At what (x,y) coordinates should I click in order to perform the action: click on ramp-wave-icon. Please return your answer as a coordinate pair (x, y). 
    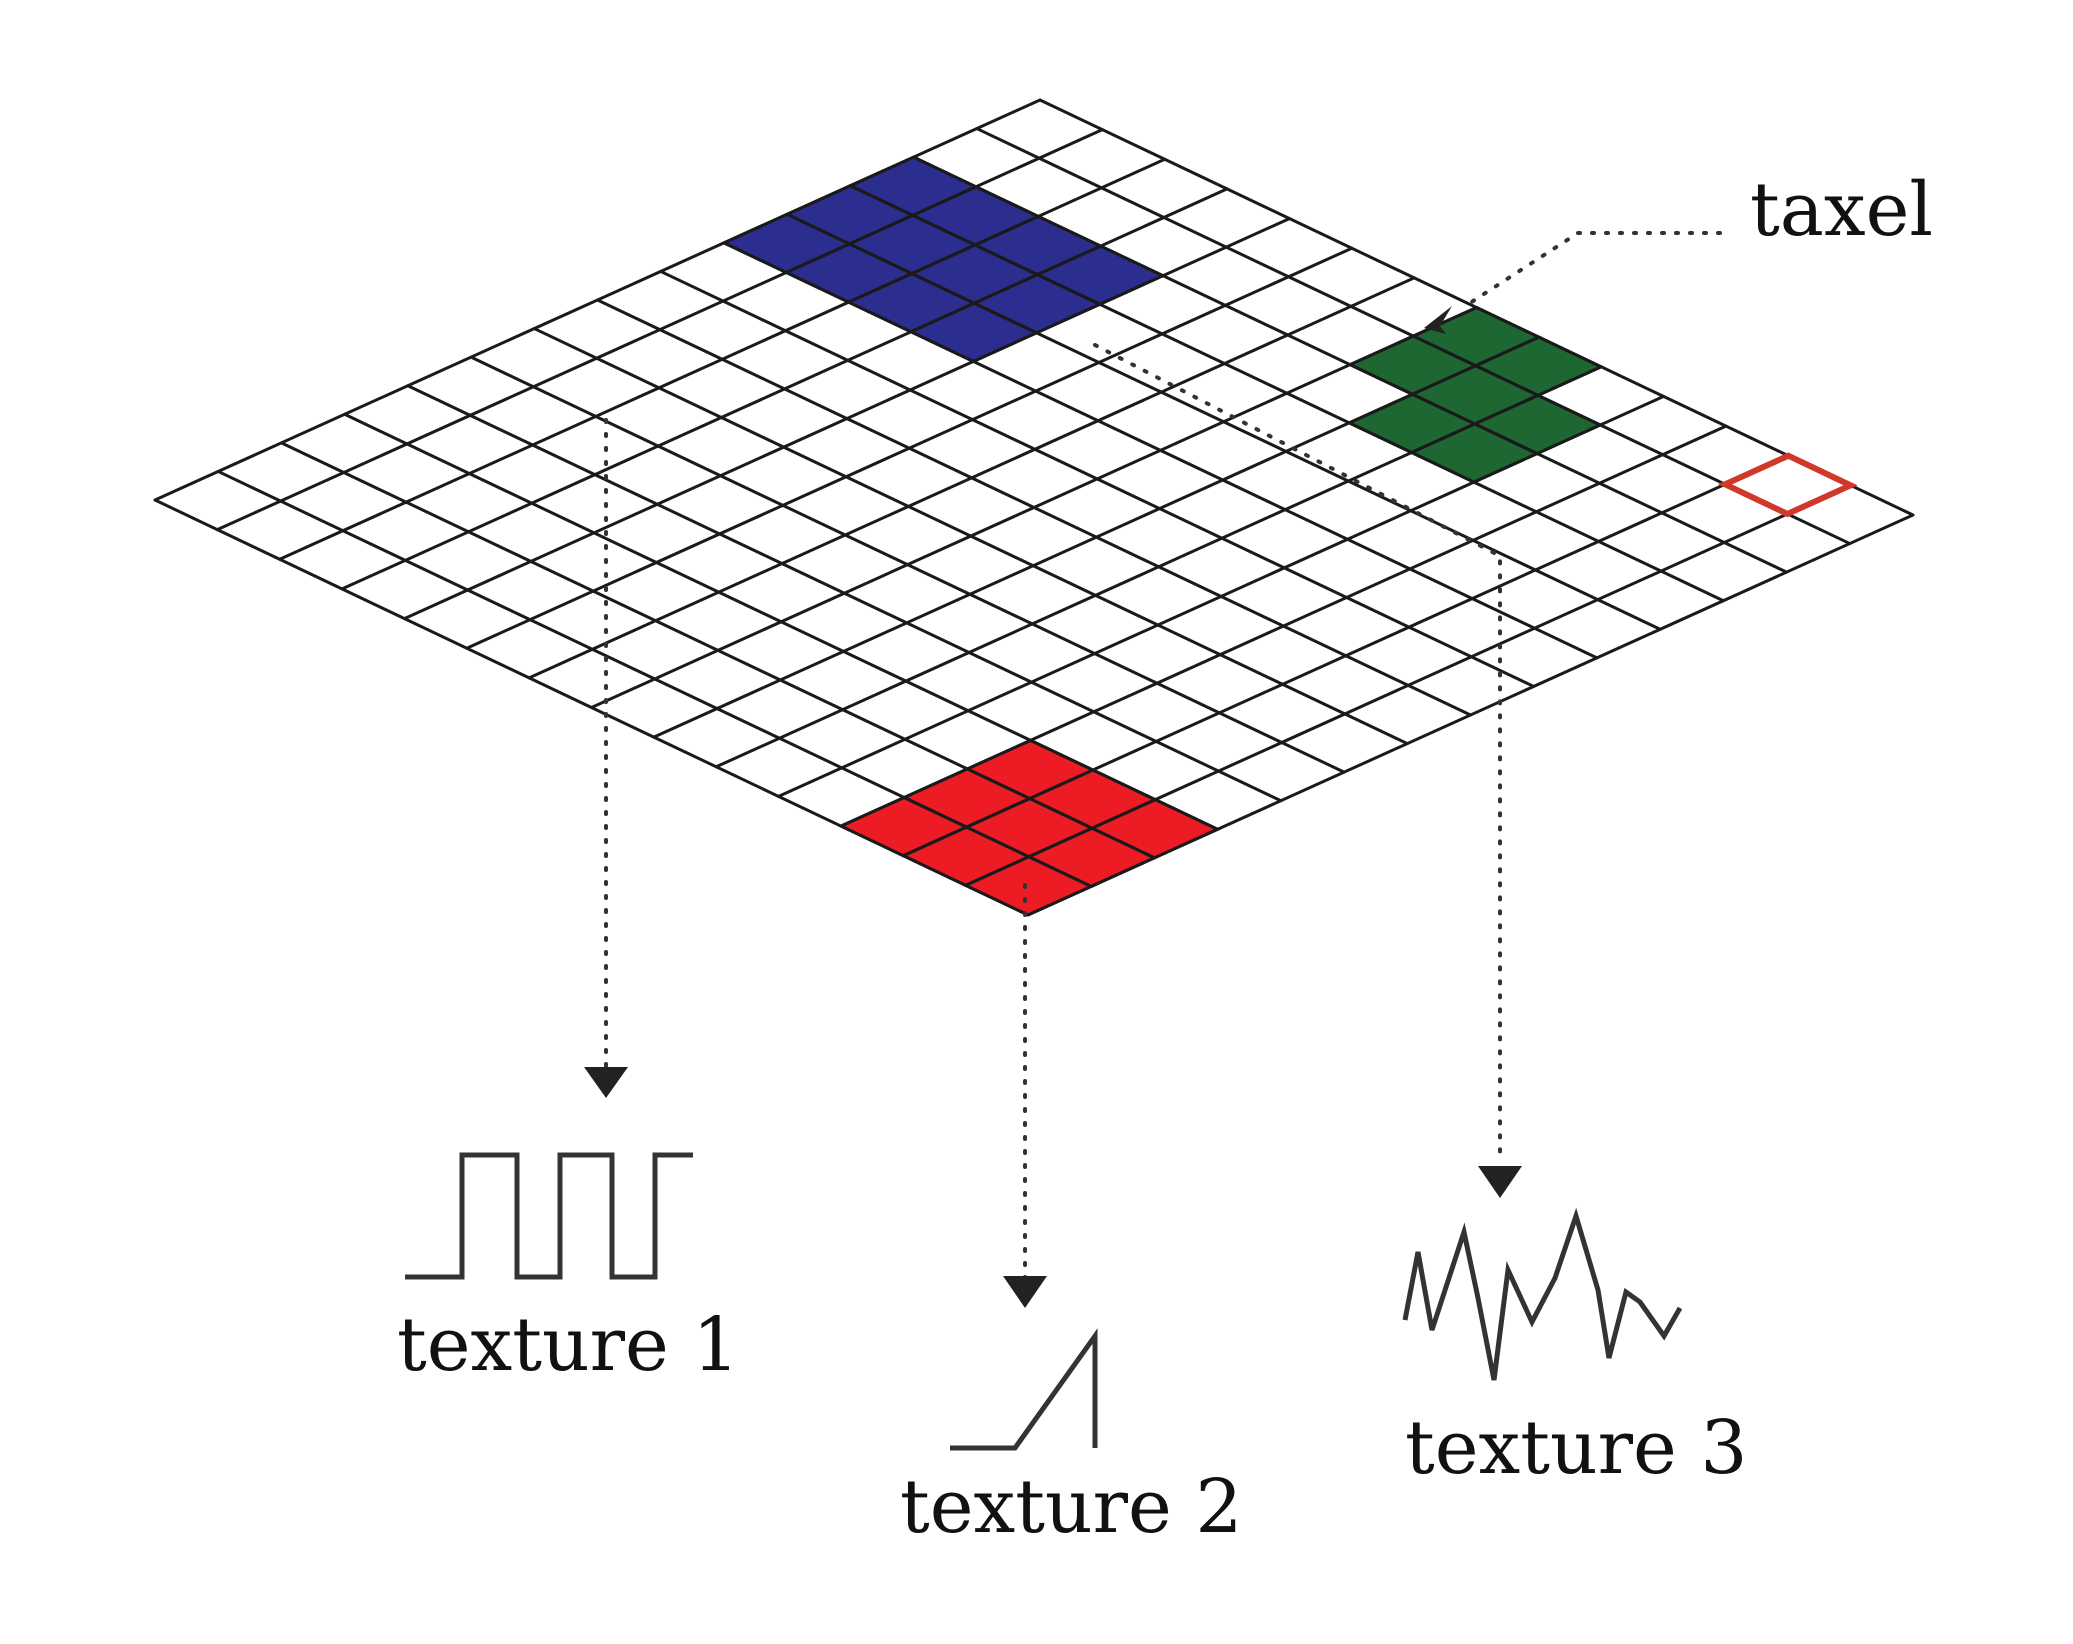
    Looking at the image, I should click on (1024, 1389).